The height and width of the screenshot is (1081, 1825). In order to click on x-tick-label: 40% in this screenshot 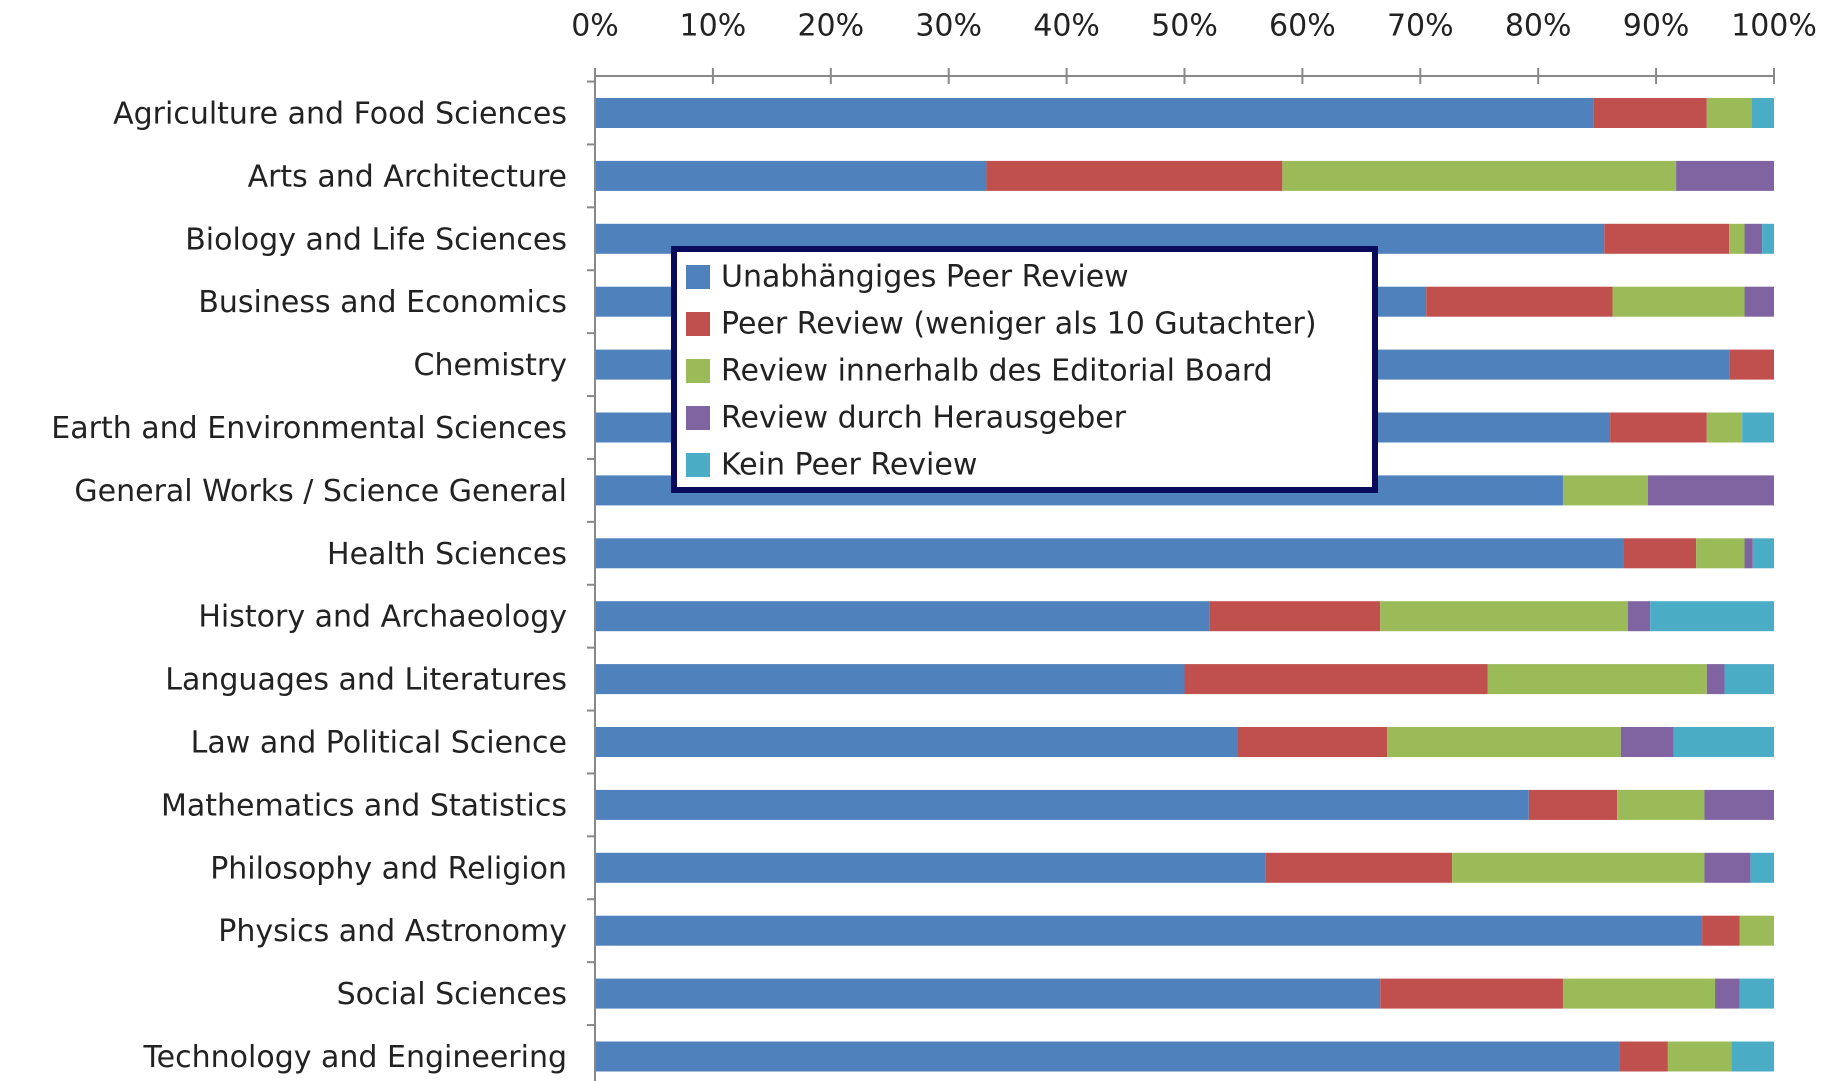, I will do `click(1066, 26)`.